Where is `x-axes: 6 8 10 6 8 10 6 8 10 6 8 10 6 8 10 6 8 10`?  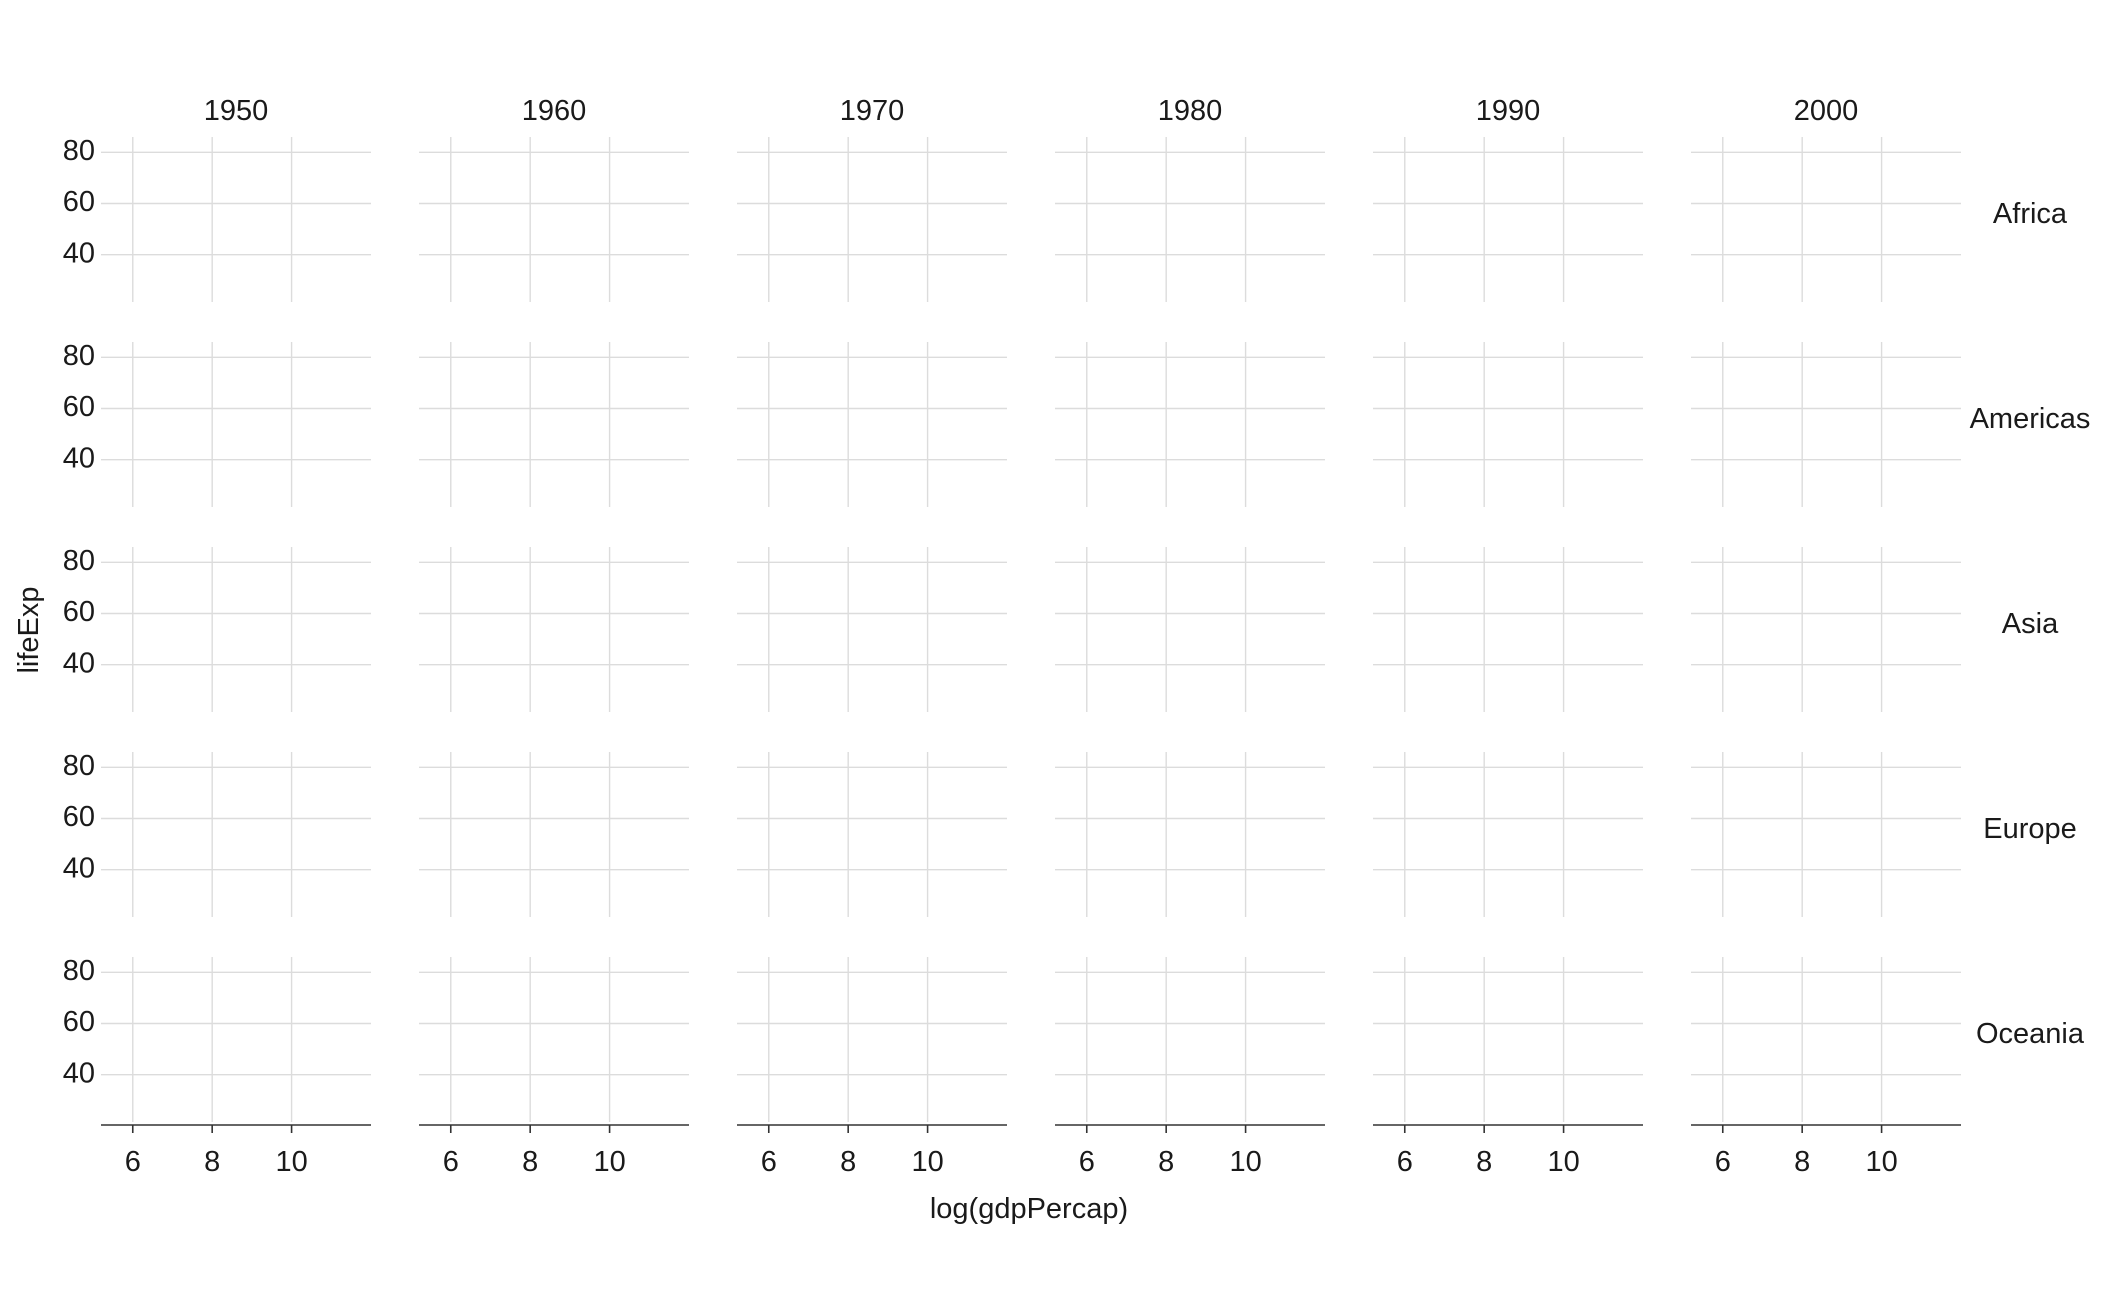 x-axes: 6 8 10 6 8 10 6 8 10 6 8 10 6 8 10 6 8 10 is located at coordinates (1031, 1151).